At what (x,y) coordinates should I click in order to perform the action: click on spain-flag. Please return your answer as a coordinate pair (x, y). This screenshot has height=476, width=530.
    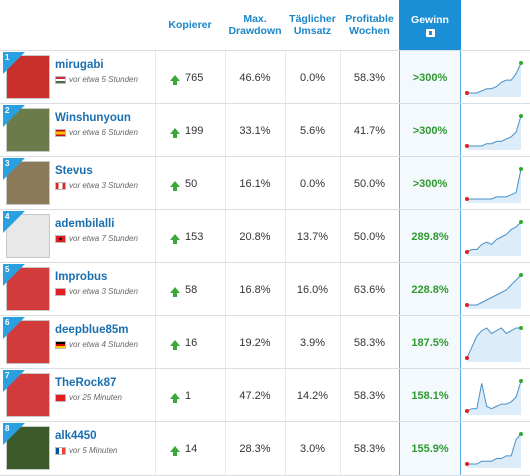
    Looking at the image, I should click on (60, 133).